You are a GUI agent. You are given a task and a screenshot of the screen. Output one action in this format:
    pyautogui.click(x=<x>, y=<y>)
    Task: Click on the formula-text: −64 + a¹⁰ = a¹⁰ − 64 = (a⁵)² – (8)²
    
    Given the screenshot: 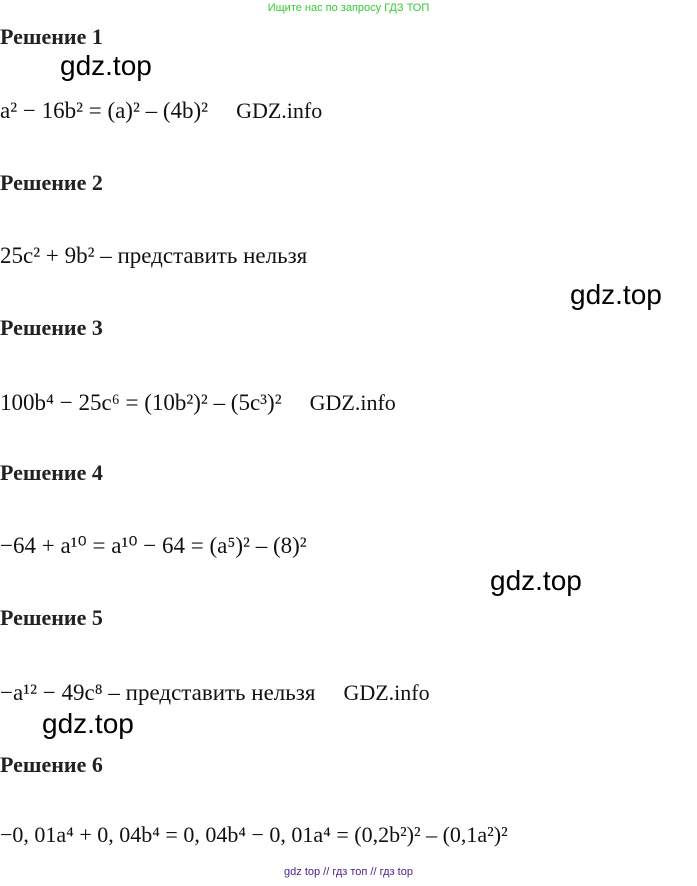 What is the action you would take?
    pyautogui.click(x=153, y=545)
    